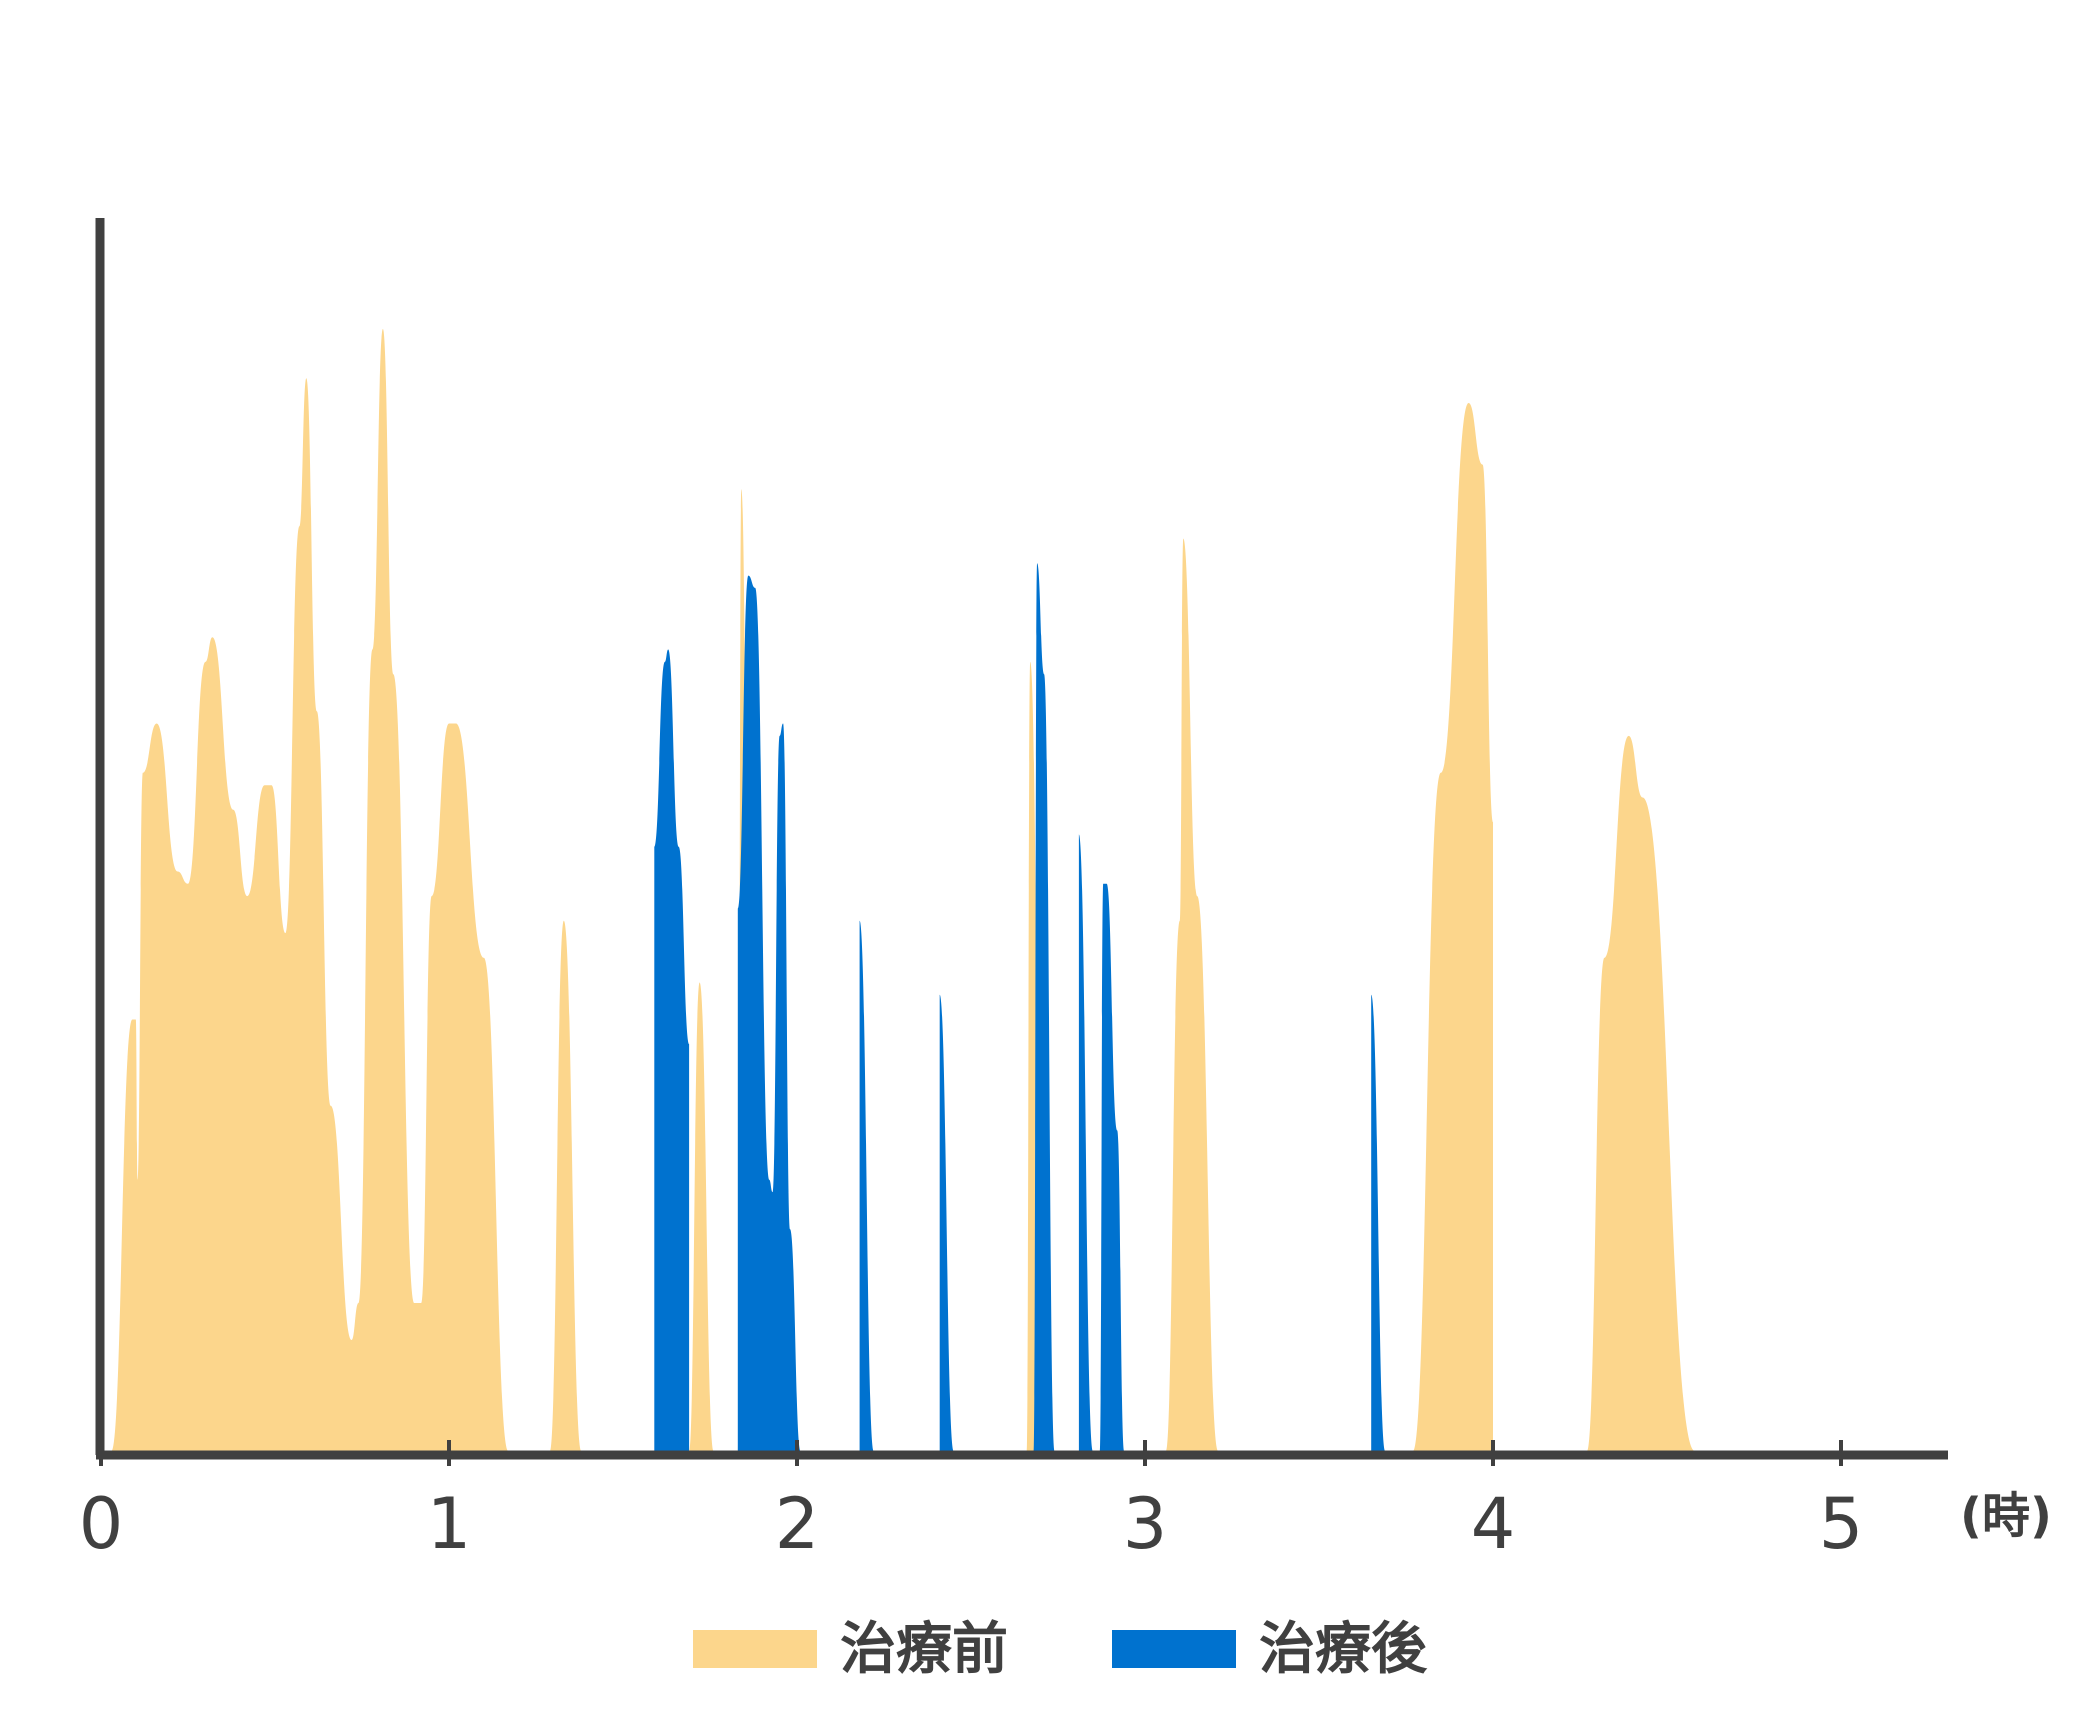  Describe the element at coordinates (1841, 1524) in the screenshot. I see `x-tick-label: 5` at that location.